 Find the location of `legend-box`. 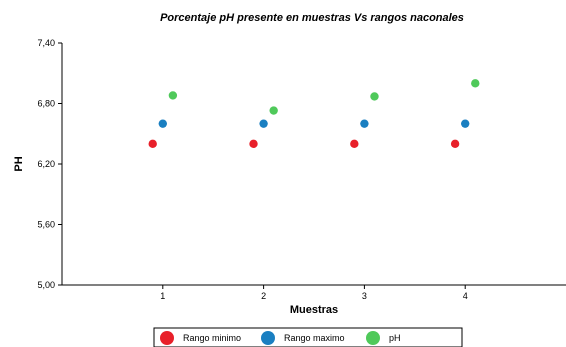

legend-box is located at coordinates (308, 337).